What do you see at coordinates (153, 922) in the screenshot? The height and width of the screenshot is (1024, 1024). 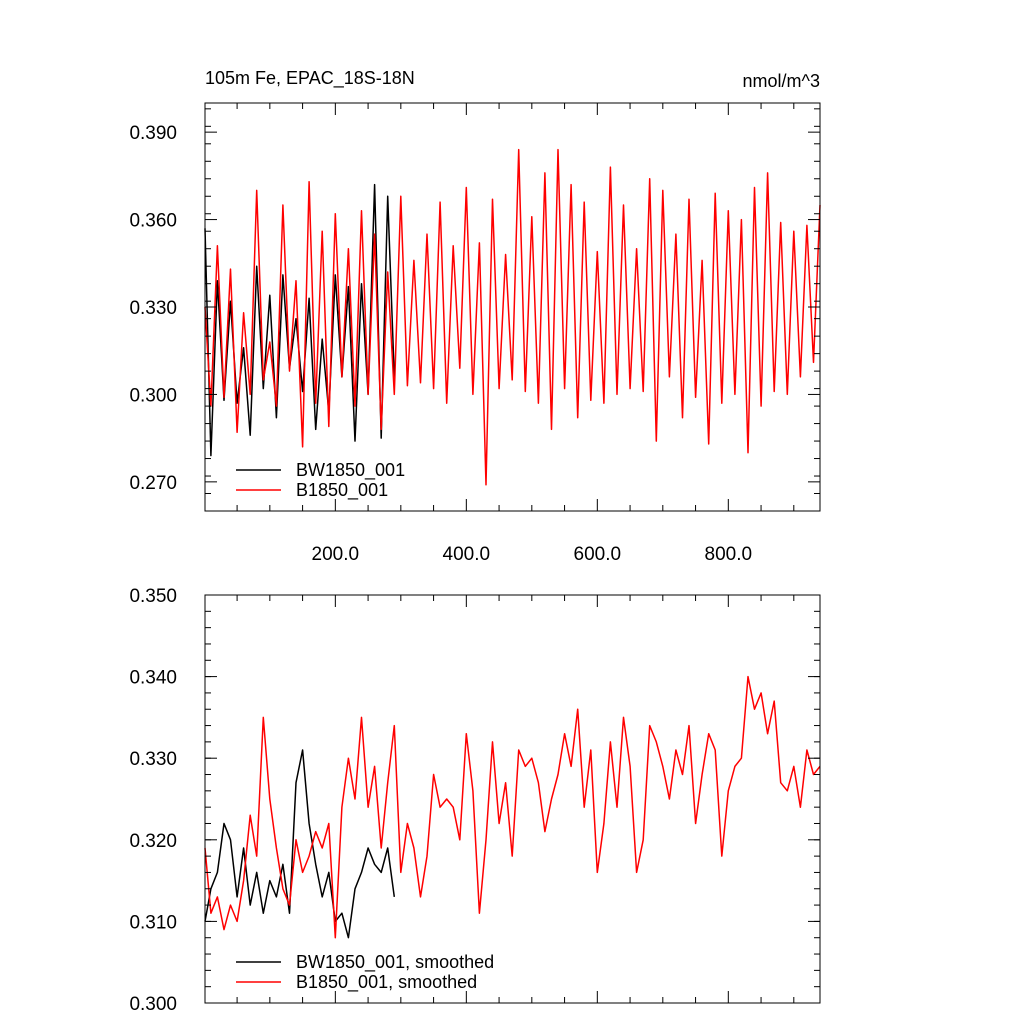 I see `bottom-y-tick-label: 0.310` at bounding box center [153, 922].